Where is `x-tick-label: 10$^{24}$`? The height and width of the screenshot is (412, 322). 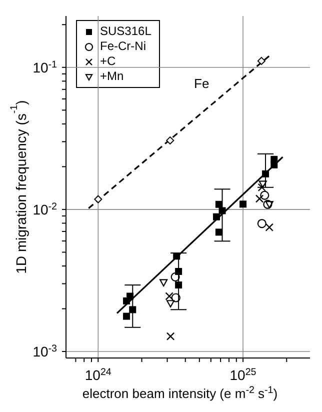 x-tick-label: 10$^{24}$ is located at coordinates (98, 374).